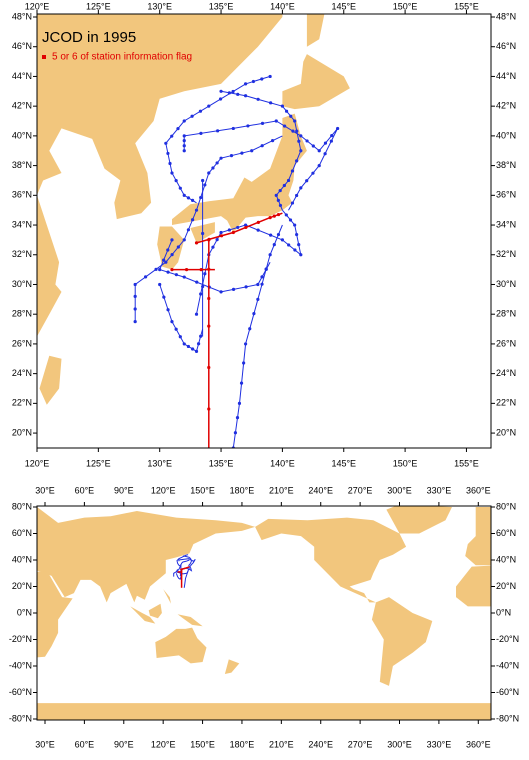 The height and width of the screenshot is (760, 529). Describe the element at coordinates (507, 718) in the screenshot. I see `lat-label: -80°N` at that location.